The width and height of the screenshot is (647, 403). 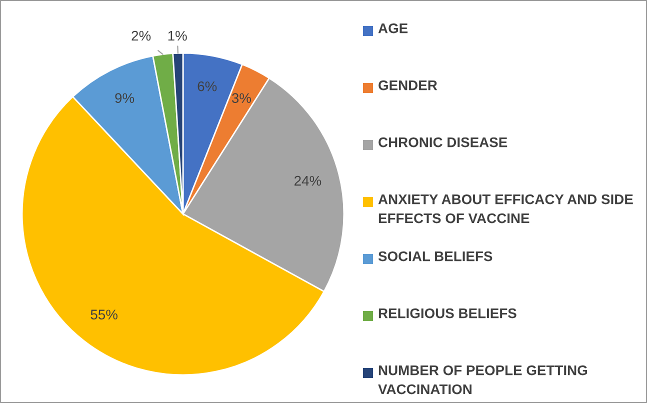 What do you see at coordinates (241, 98) in the screenshot?
I see `data-label: 3%` at bounding box center [241, 98].